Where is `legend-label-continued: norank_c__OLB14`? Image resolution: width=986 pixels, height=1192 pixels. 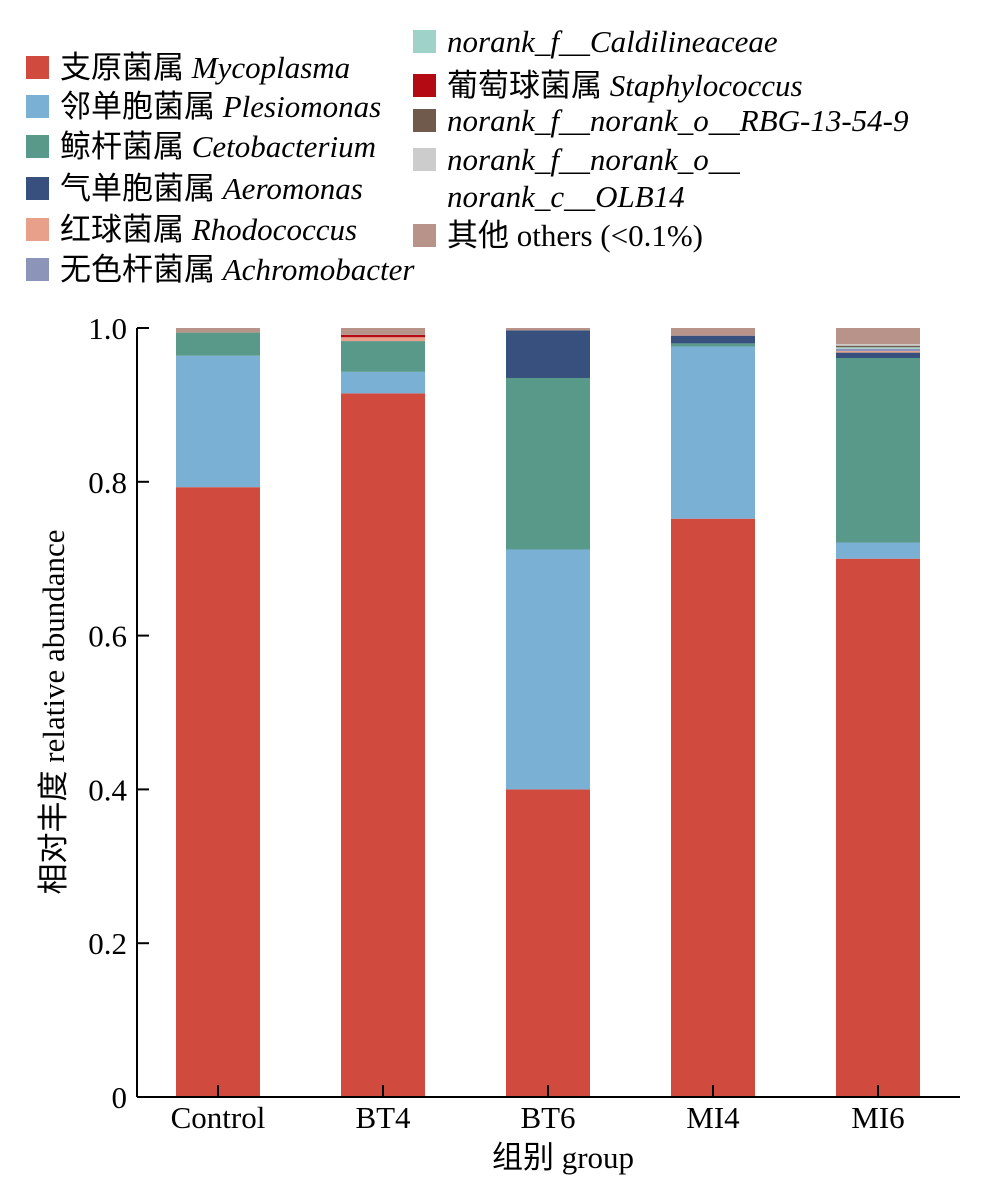
legend-label-continued: norank_c__OLB14 is located at coordinates (566, 196).